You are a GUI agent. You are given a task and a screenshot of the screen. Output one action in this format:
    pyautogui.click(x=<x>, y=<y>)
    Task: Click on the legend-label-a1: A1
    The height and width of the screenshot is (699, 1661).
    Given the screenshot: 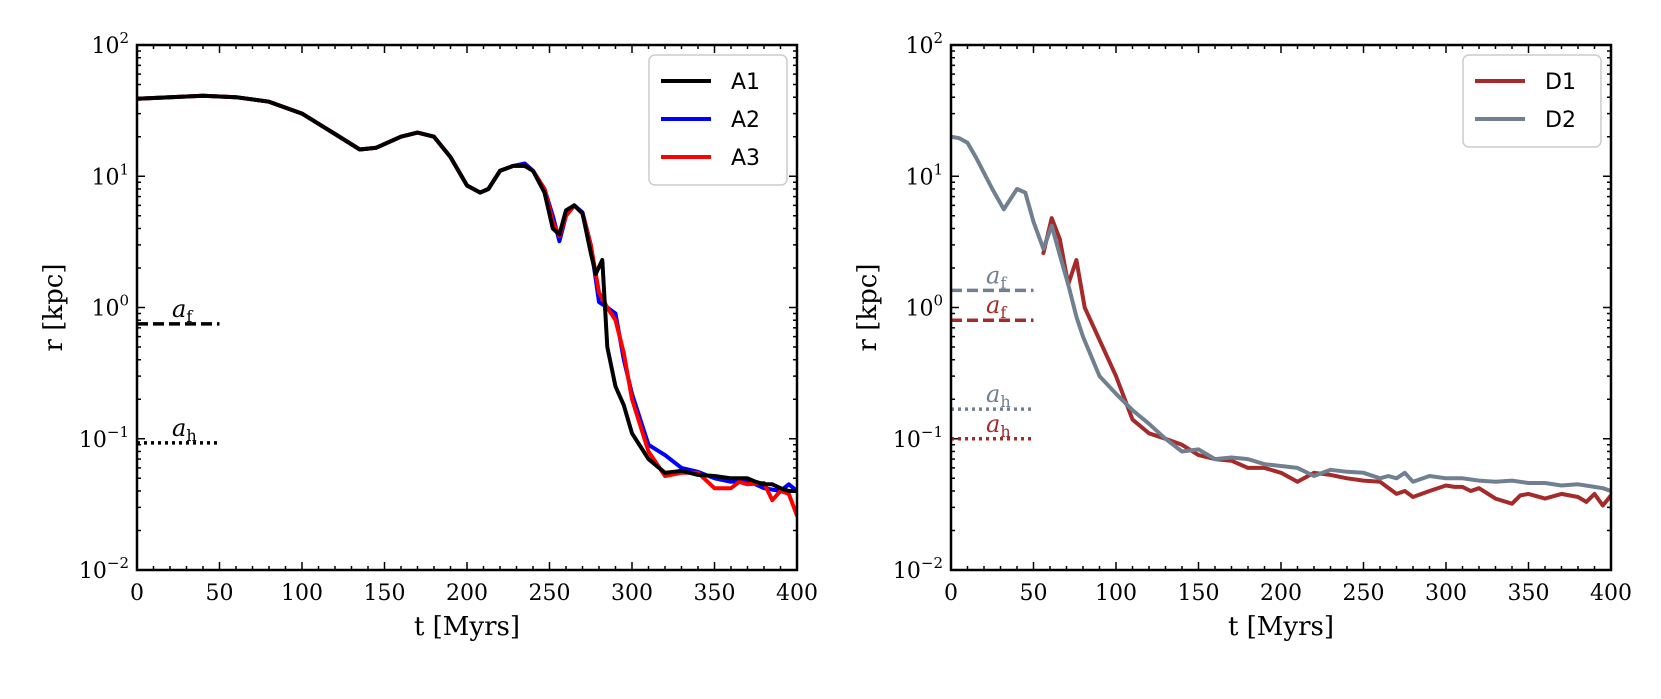 What is the action you would take?
    pyautogui.click(x=745, y=82)
    